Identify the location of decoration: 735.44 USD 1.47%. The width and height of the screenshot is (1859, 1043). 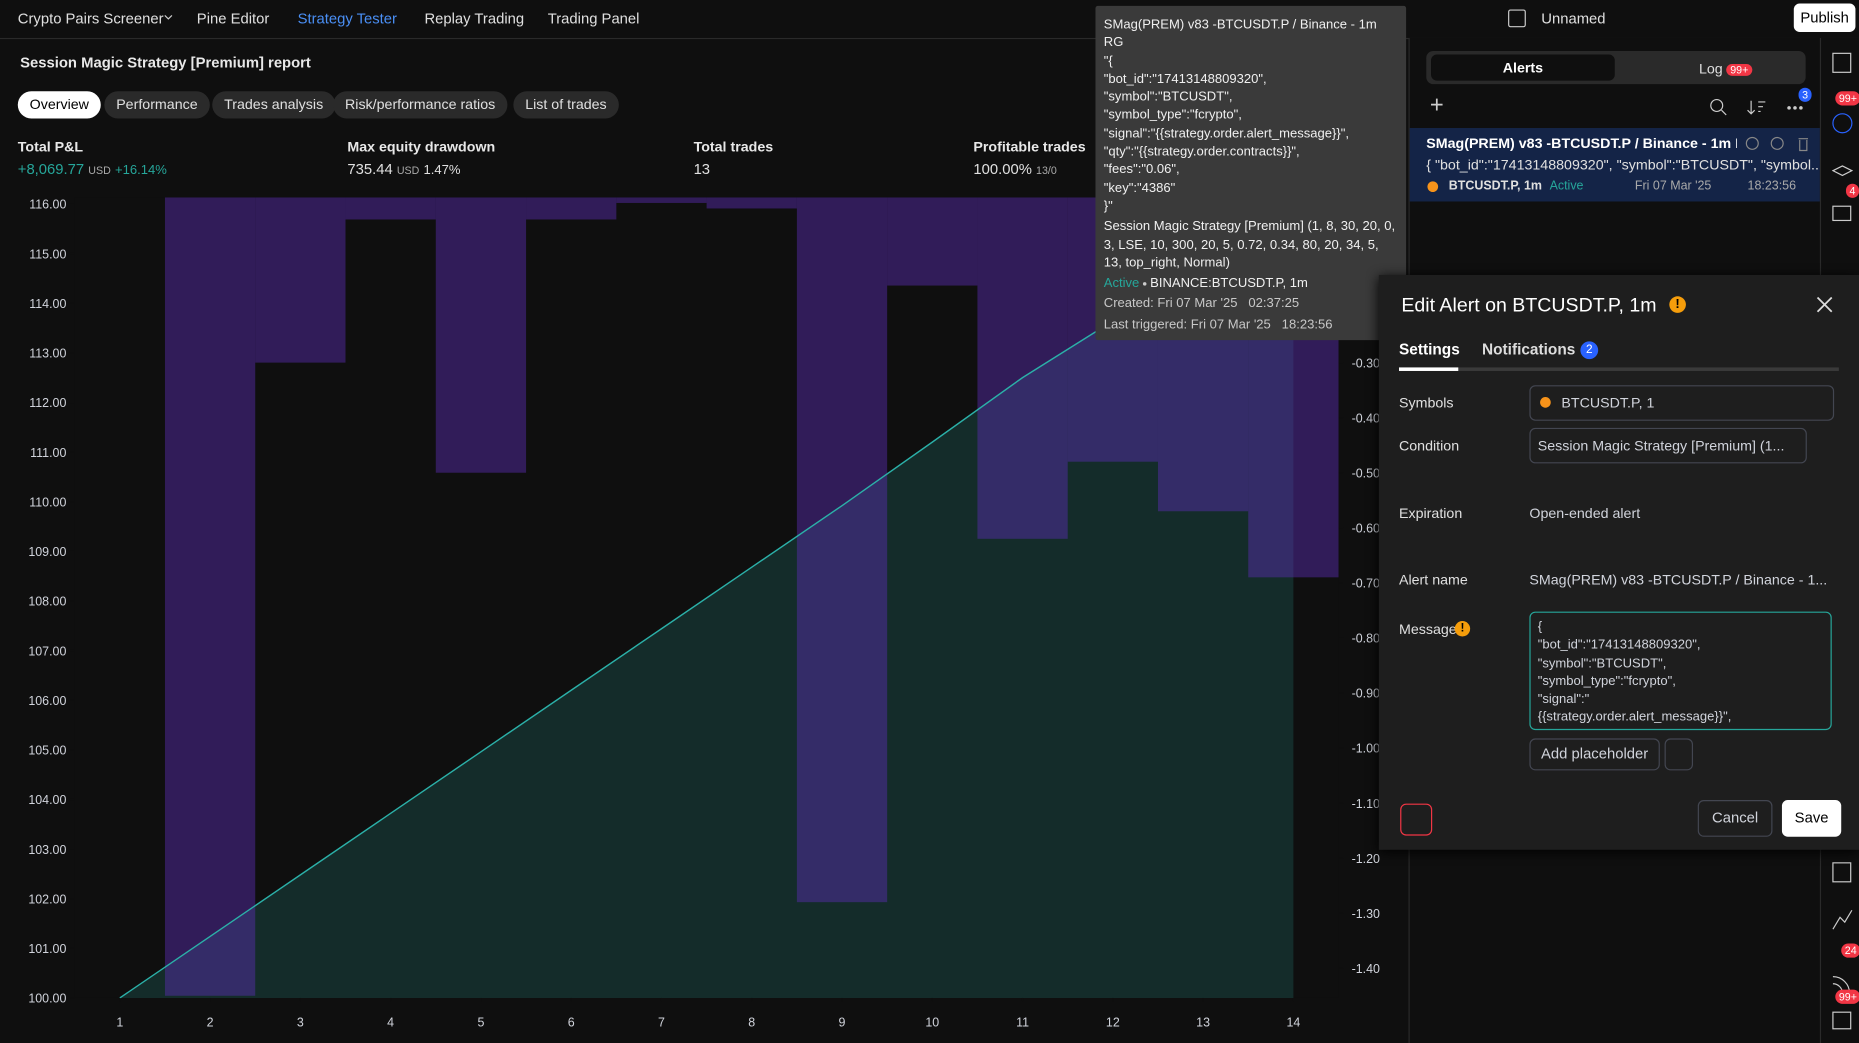
(403, 169).